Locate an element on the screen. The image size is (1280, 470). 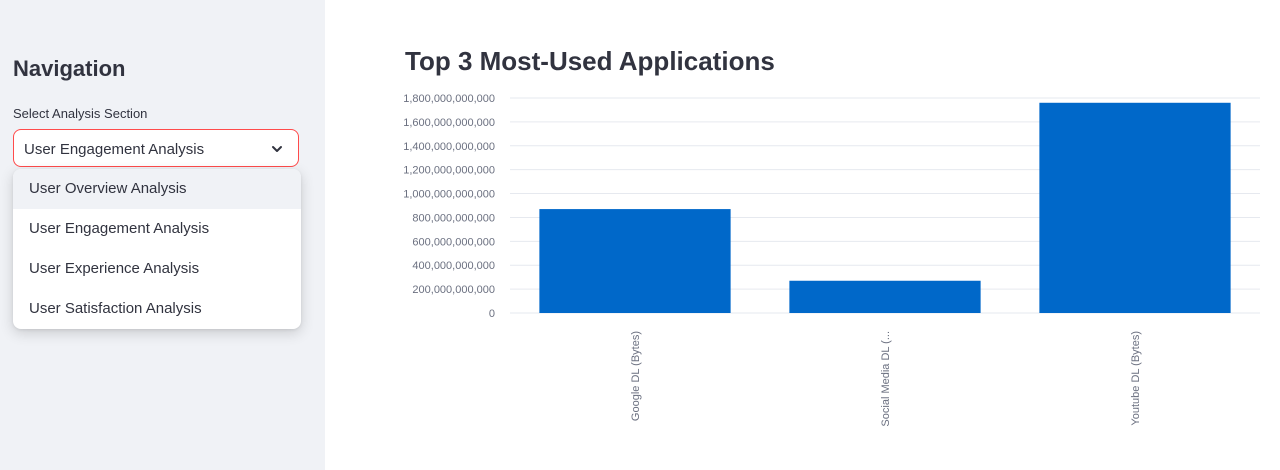
y-tick-label: 1,800,000,000,000 is located at coordinates (449, 99).